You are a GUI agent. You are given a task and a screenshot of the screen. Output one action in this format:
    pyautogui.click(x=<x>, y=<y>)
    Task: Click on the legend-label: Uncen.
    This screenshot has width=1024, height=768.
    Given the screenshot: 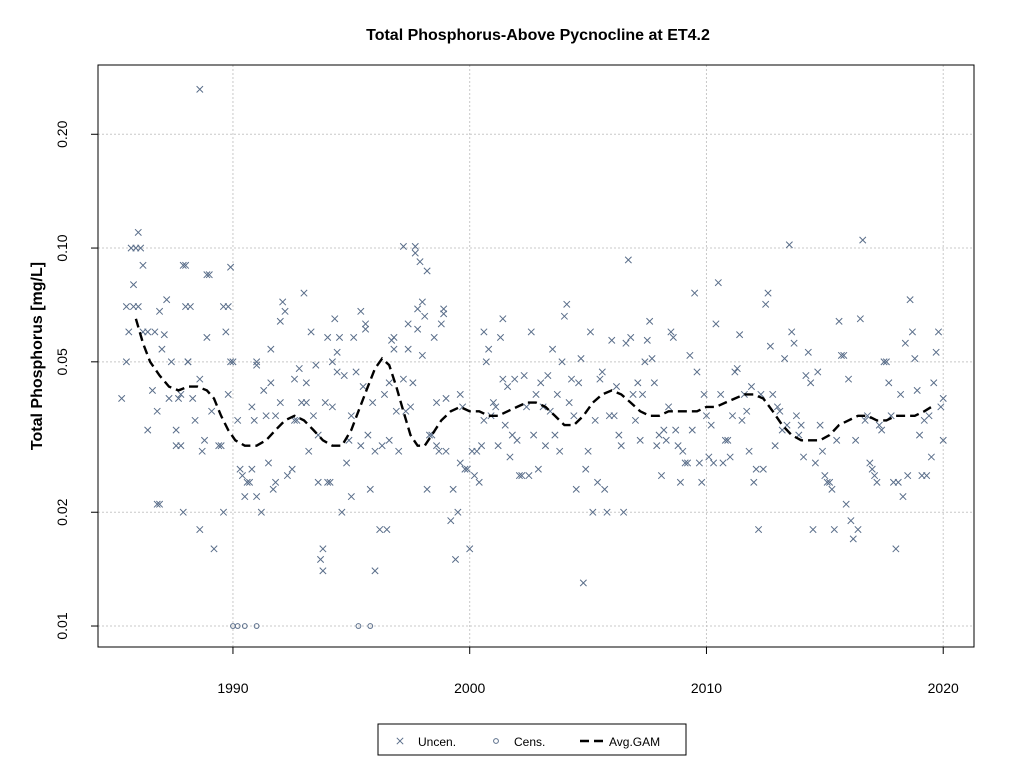 What is the action you would take?
    pyautogui.click(x=437, y=742)
    